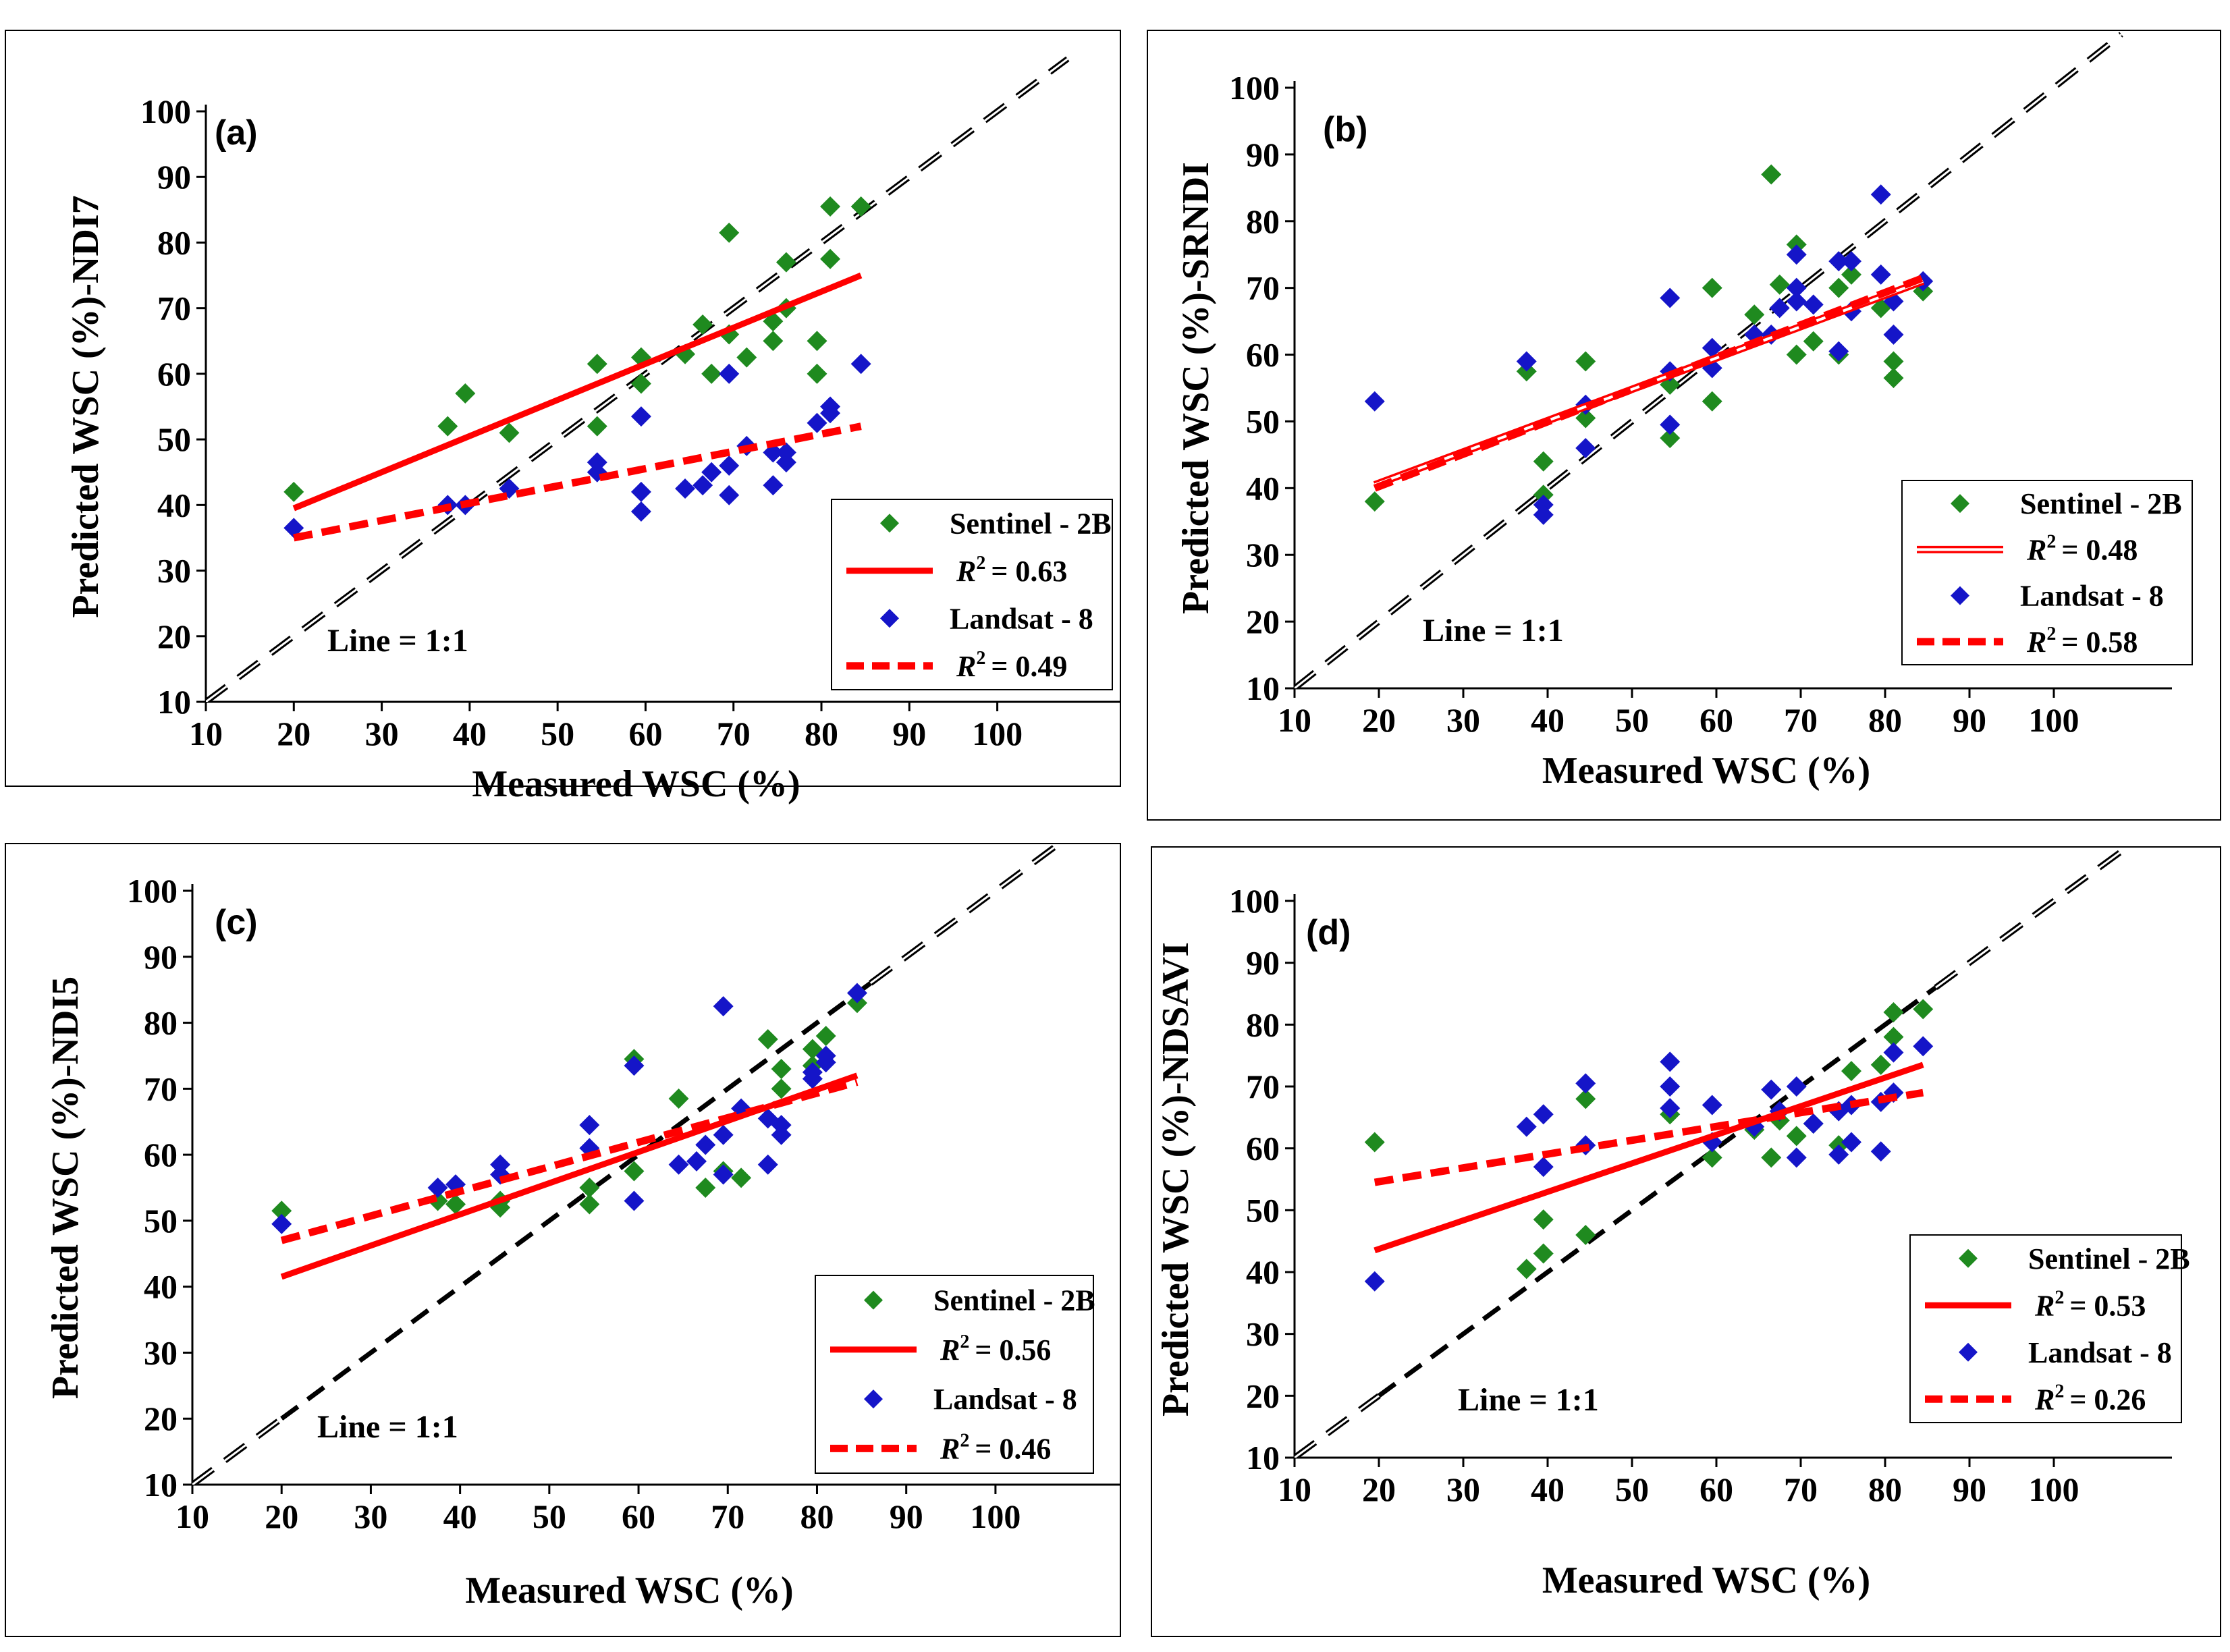  What do you see at coordinates (734, 733) in the screenshot?
I see `panel-a-x-tick-label: 70` at bounding box center [734, 733].